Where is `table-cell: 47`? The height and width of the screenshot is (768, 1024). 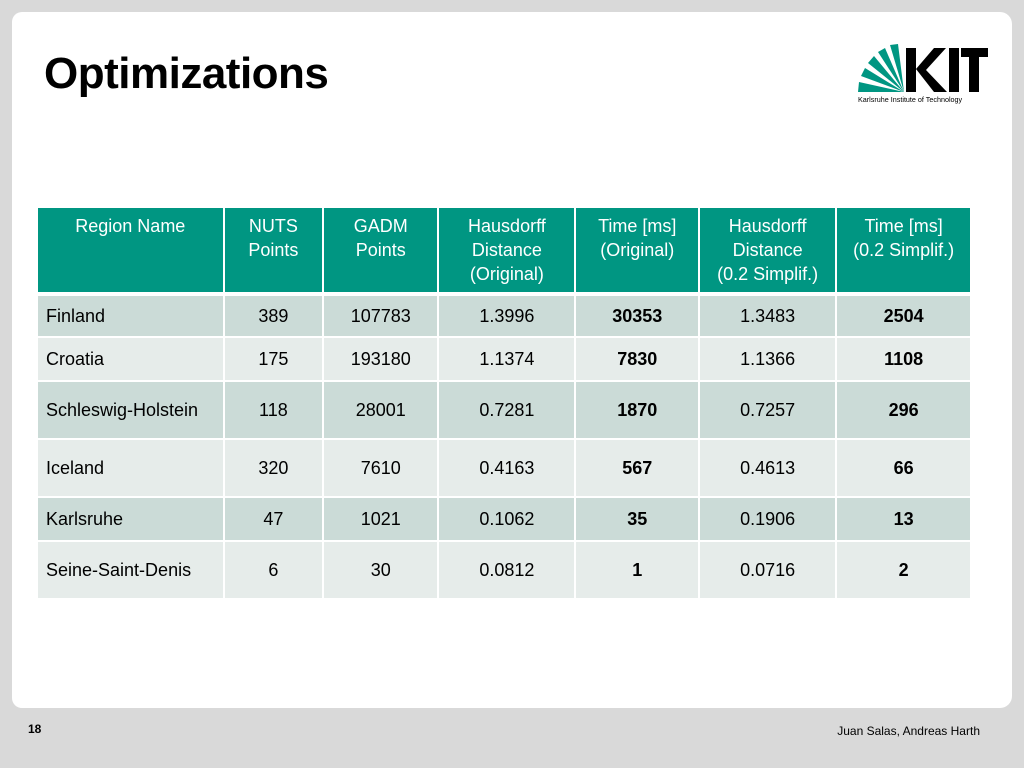
table-cell: 47 is located at coordinates (273, 519).